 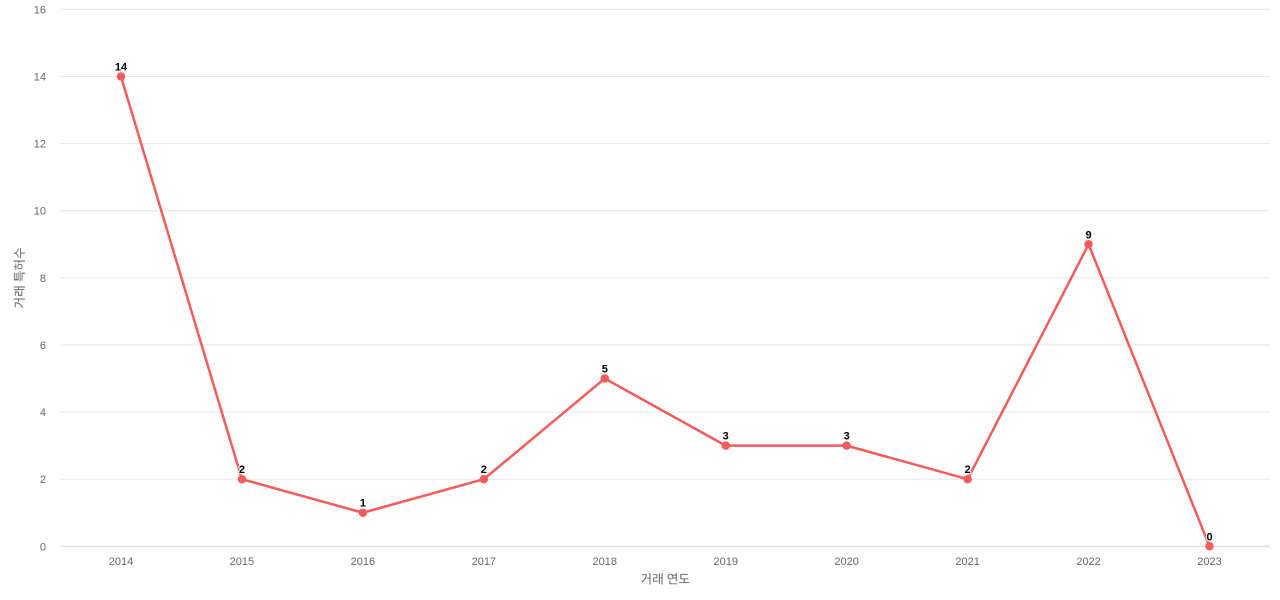 I want to click on y-tick-label: 2, so click(x=43, y=480).